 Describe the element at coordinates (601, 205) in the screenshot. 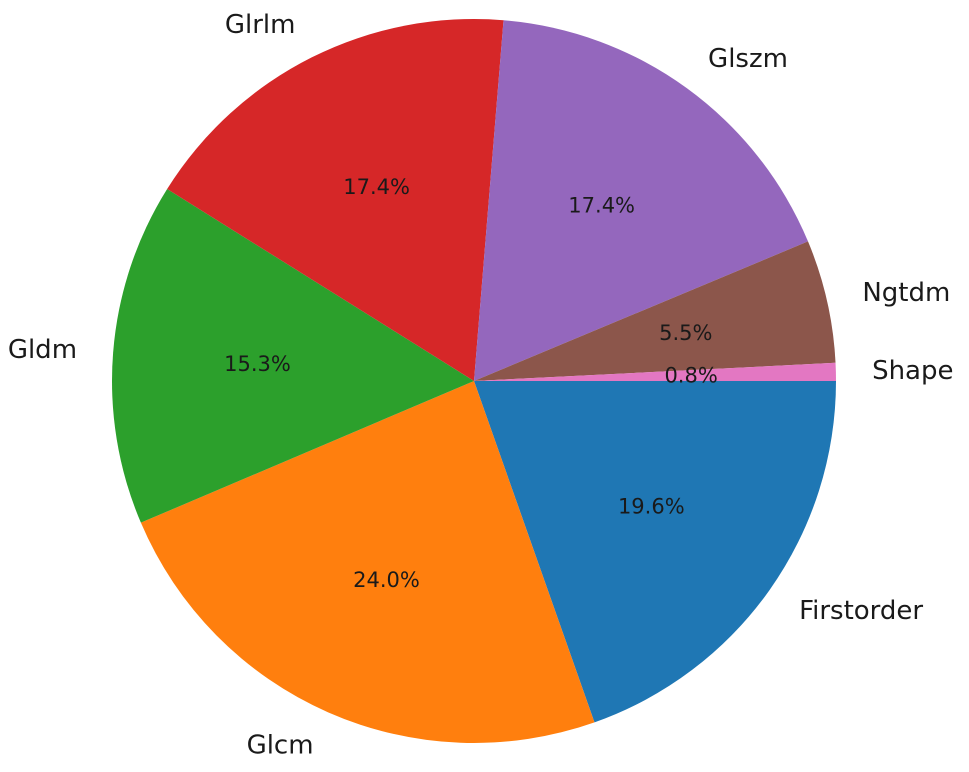

I see `pct-label-glszm: 17.4%` at that location.